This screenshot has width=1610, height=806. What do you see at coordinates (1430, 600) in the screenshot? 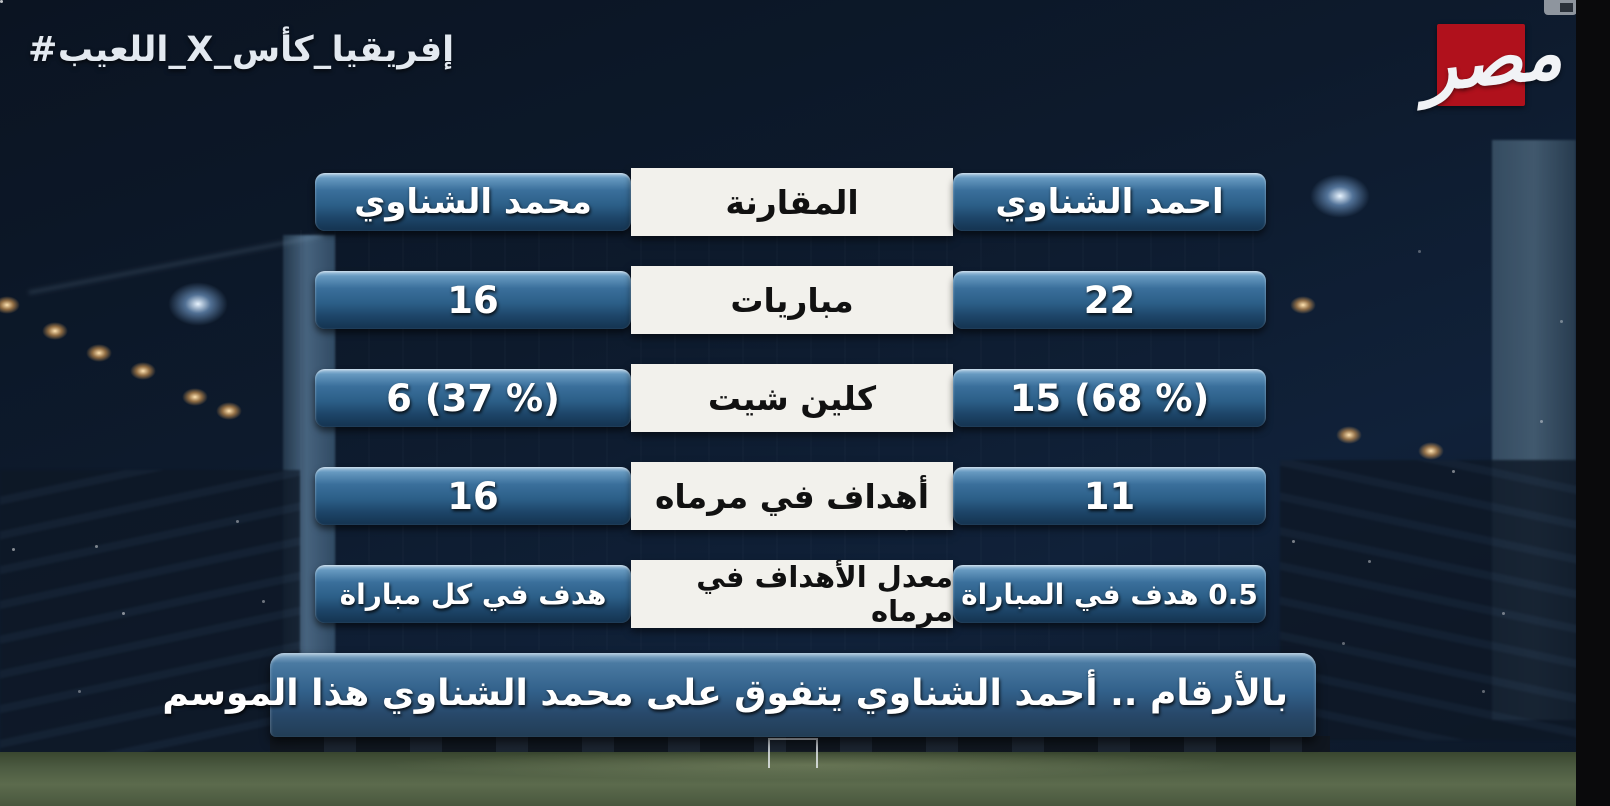
I see `stadium-stands-right` at bounding box center [1430, 600].